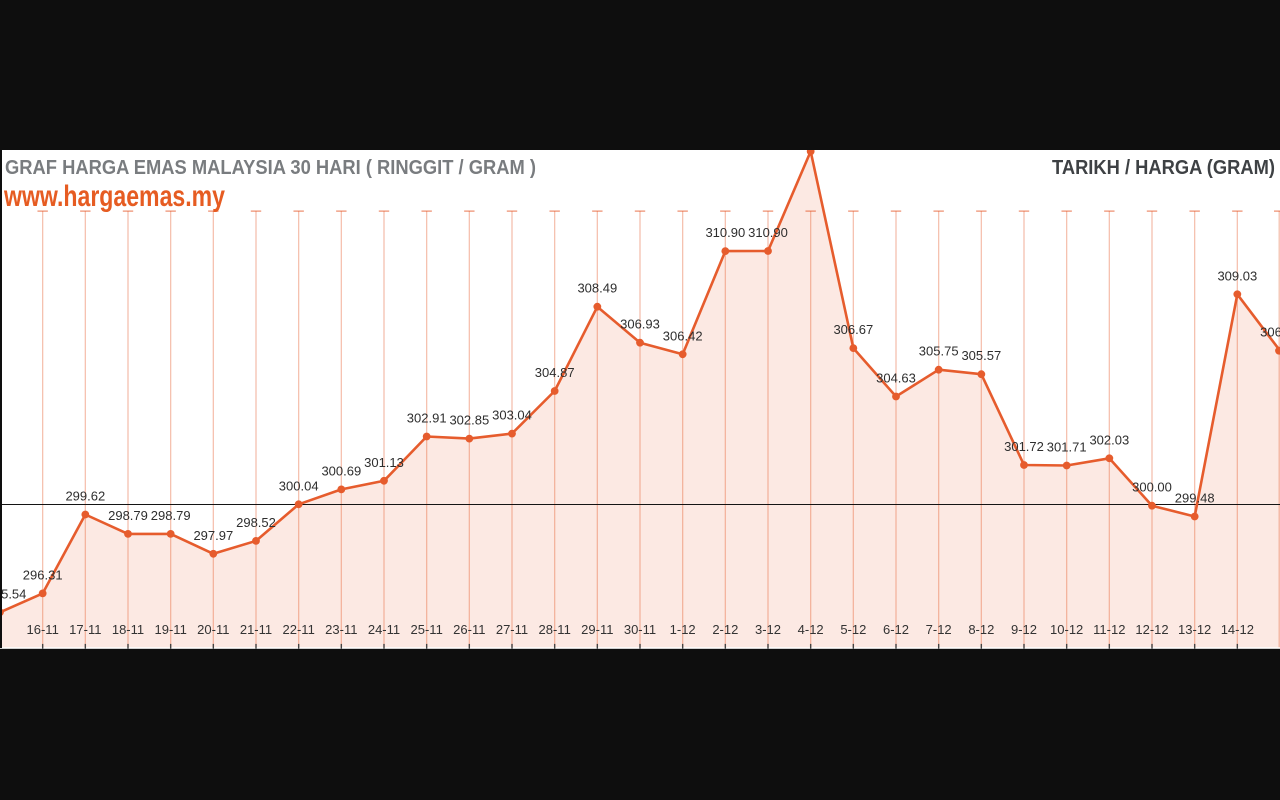 The height and width of the screenshot is (800, 1280). What do you see at coordinates (256, 629) in the screenshot?
I see `svg-text: 21-11` at bounding box center [256, 629].